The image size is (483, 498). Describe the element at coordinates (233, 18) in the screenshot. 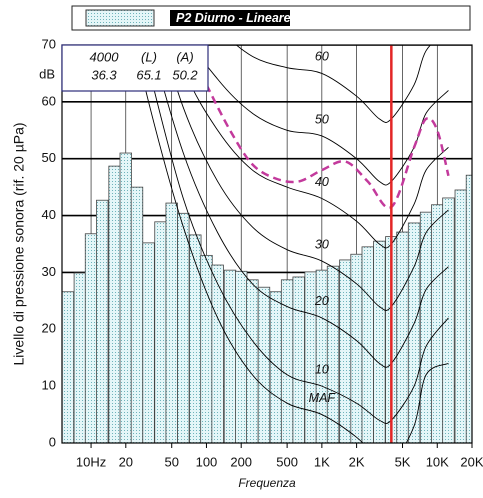

I see `legend-label: P2 Diurno - Lineare` at that location.